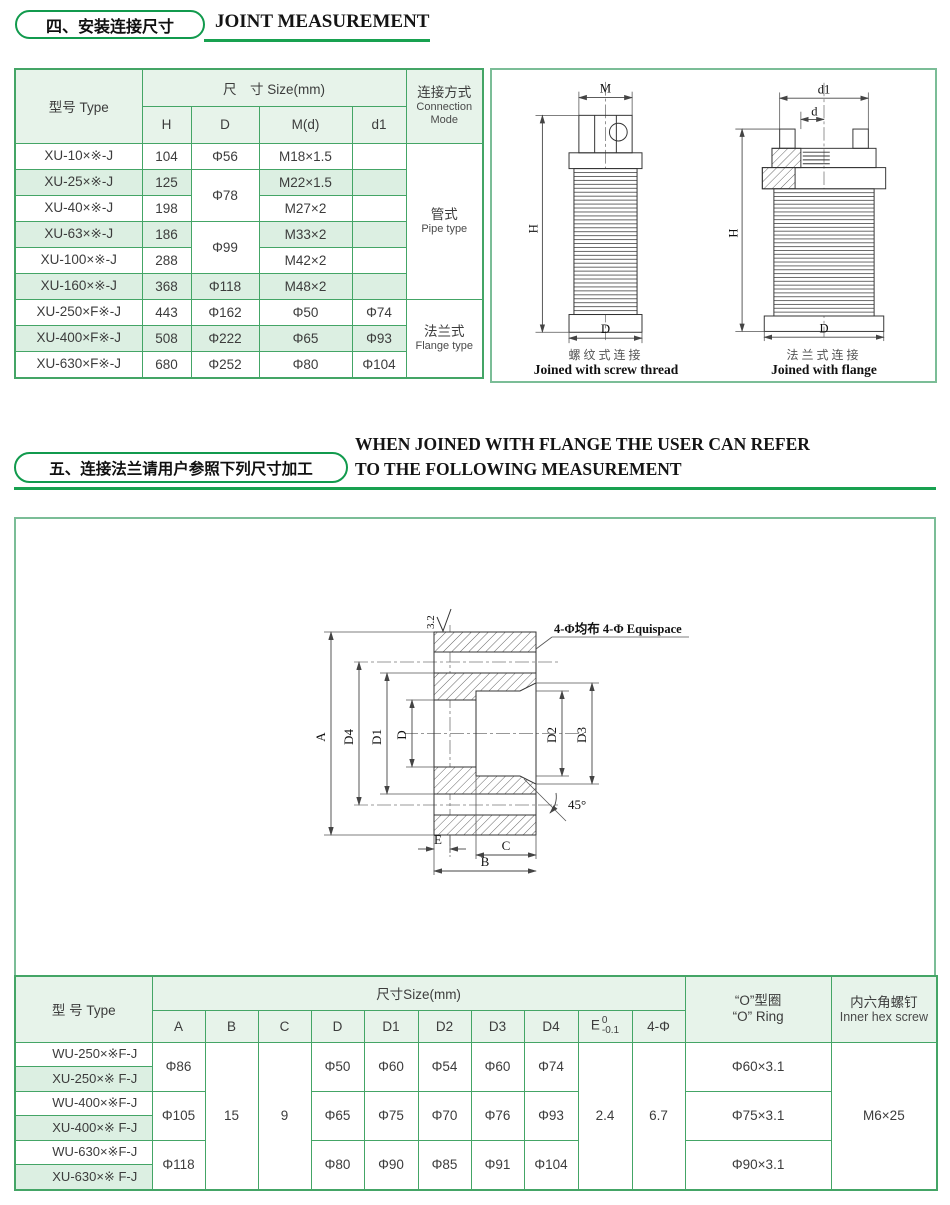  I want to click on t1-conn-flange-en: Flange type, so click(444, 345).